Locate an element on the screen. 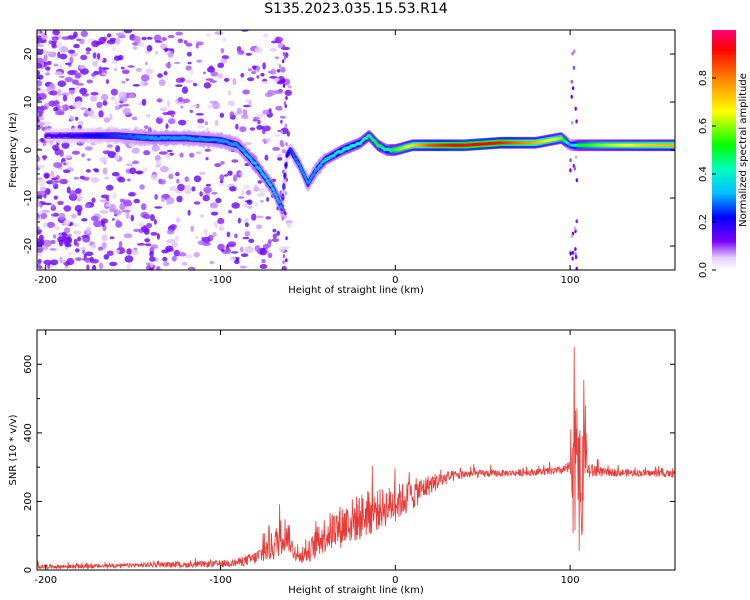  spectrogram-x-tick-label: 100 is located at coordinates (570, 280).